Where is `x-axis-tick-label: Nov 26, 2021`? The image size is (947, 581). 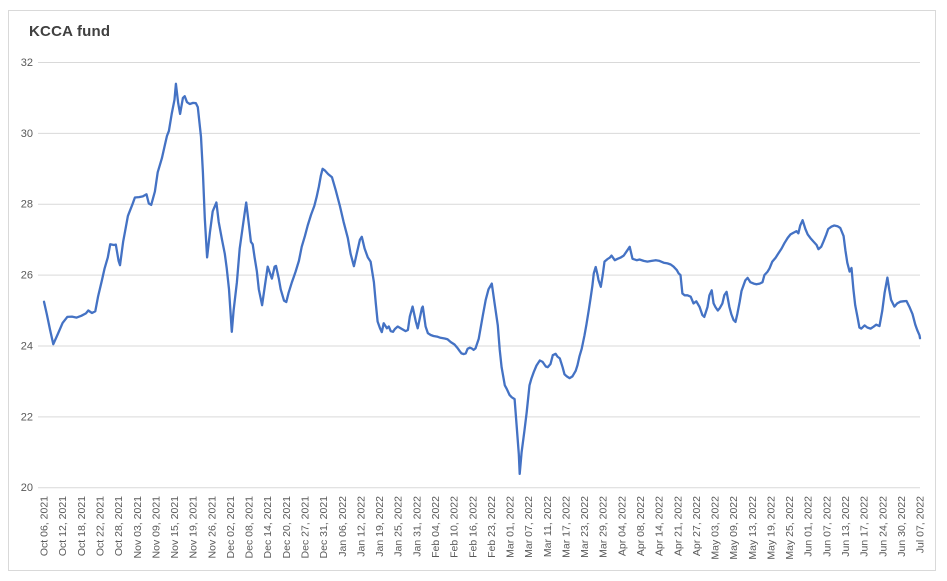 x-axis-tick-label: Nov 26, 2021 is located at coordinates (212, 527).